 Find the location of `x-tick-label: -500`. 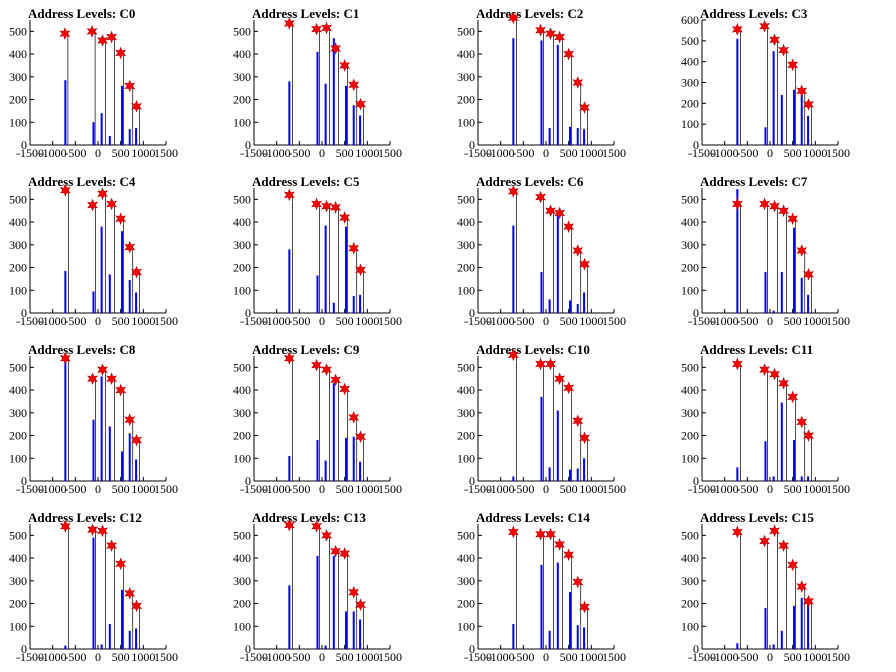

x-tick-label: -500 is located at coordinates (299, 657).